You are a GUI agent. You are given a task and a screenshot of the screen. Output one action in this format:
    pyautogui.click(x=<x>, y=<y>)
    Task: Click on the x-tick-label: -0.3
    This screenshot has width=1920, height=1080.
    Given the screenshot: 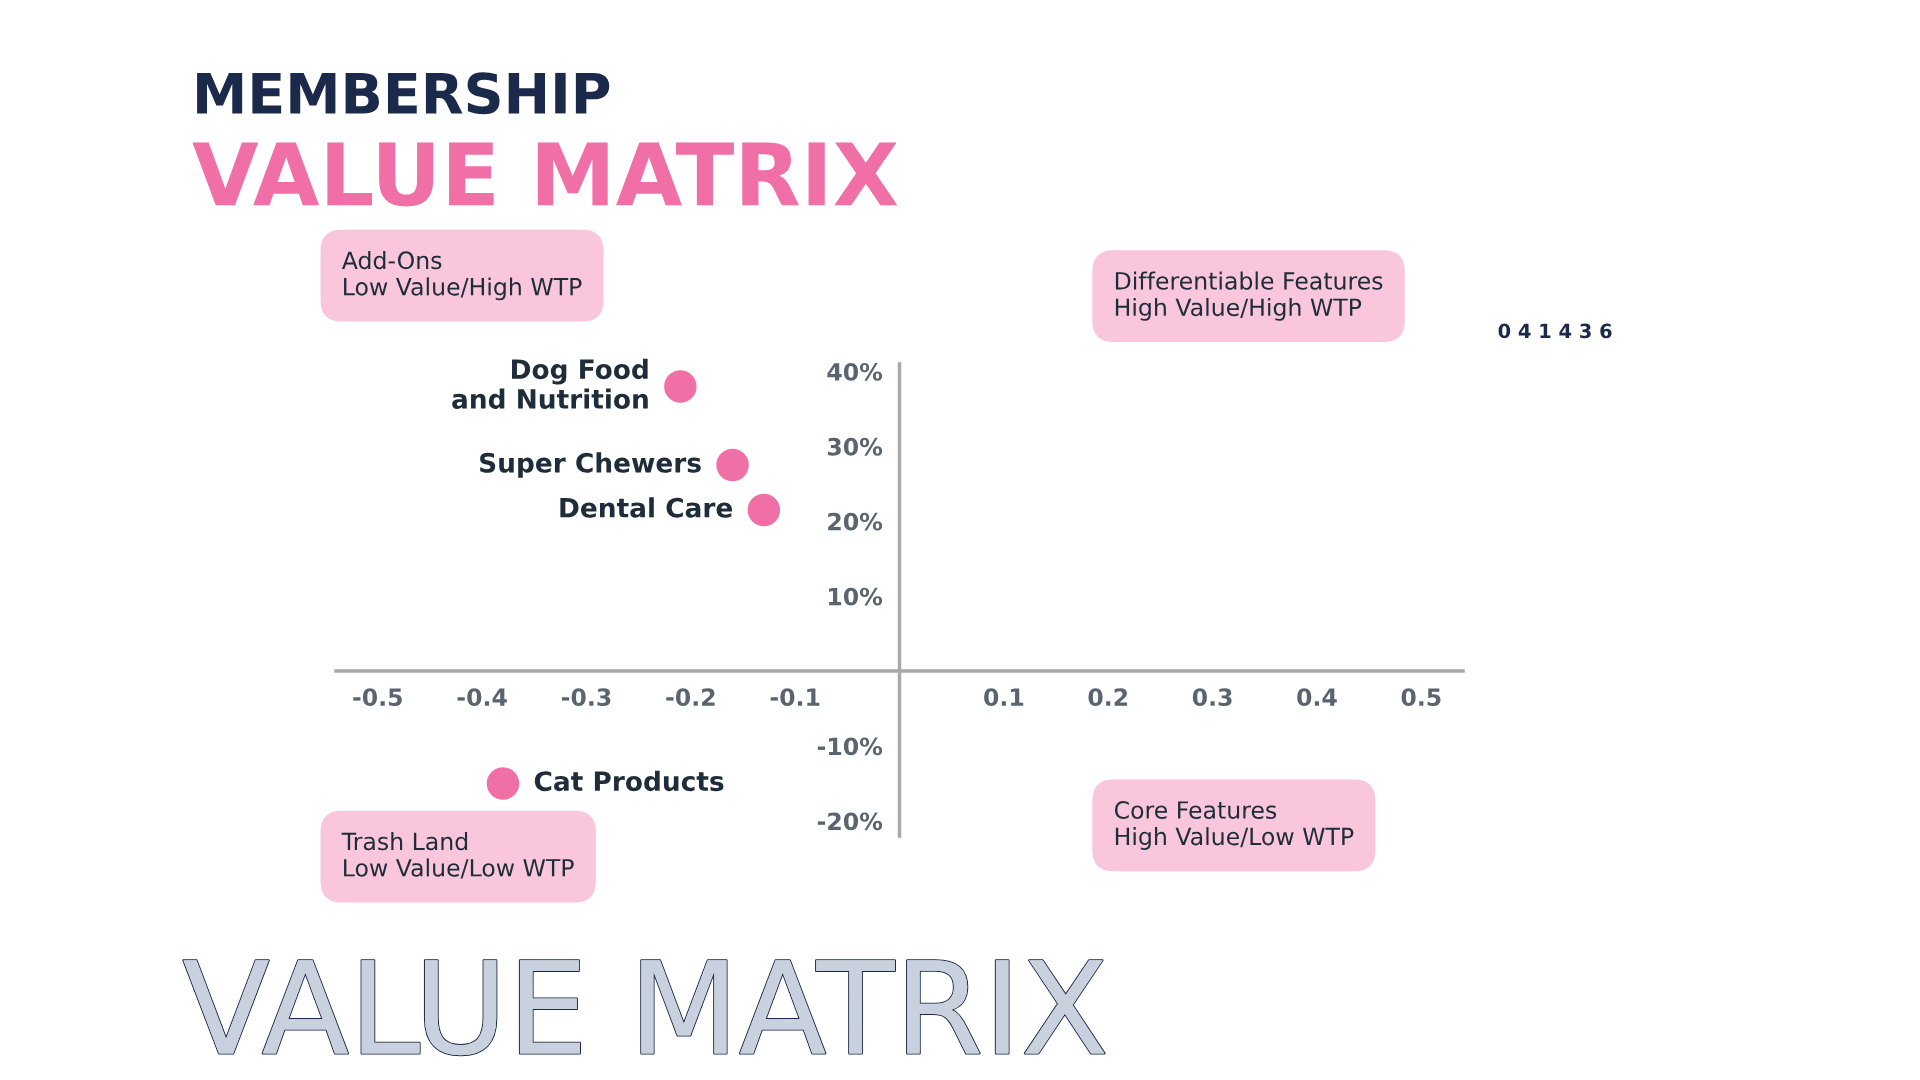 What is the action you would take?
    pyautogui.click(x=586, y=697)
    